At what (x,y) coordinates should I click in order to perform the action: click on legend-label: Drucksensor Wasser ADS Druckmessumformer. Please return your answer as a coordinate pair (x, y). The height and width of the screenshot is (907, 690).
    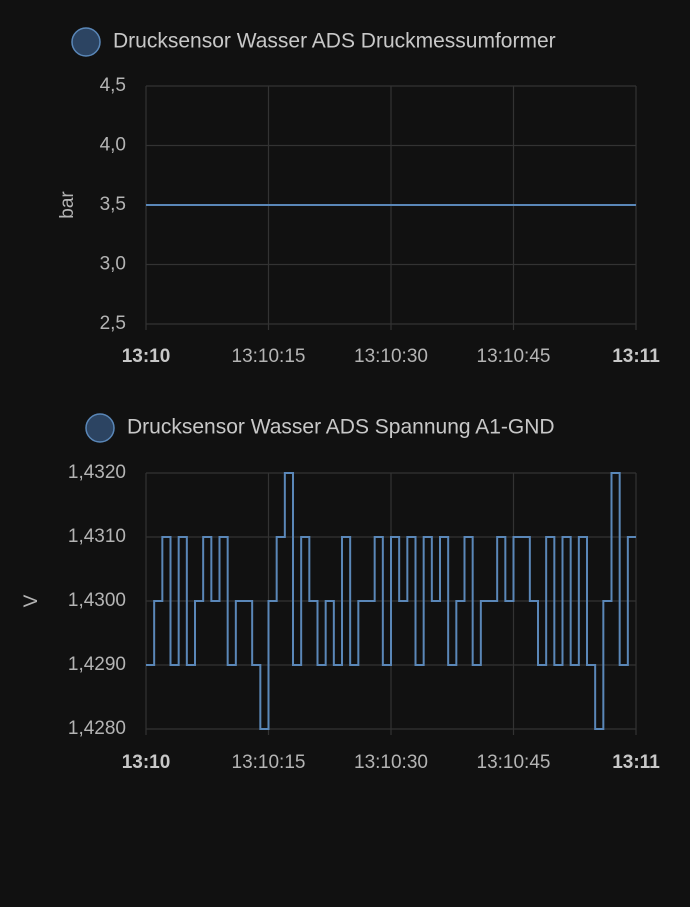
    Looking at the image, I should click on (334, 41).